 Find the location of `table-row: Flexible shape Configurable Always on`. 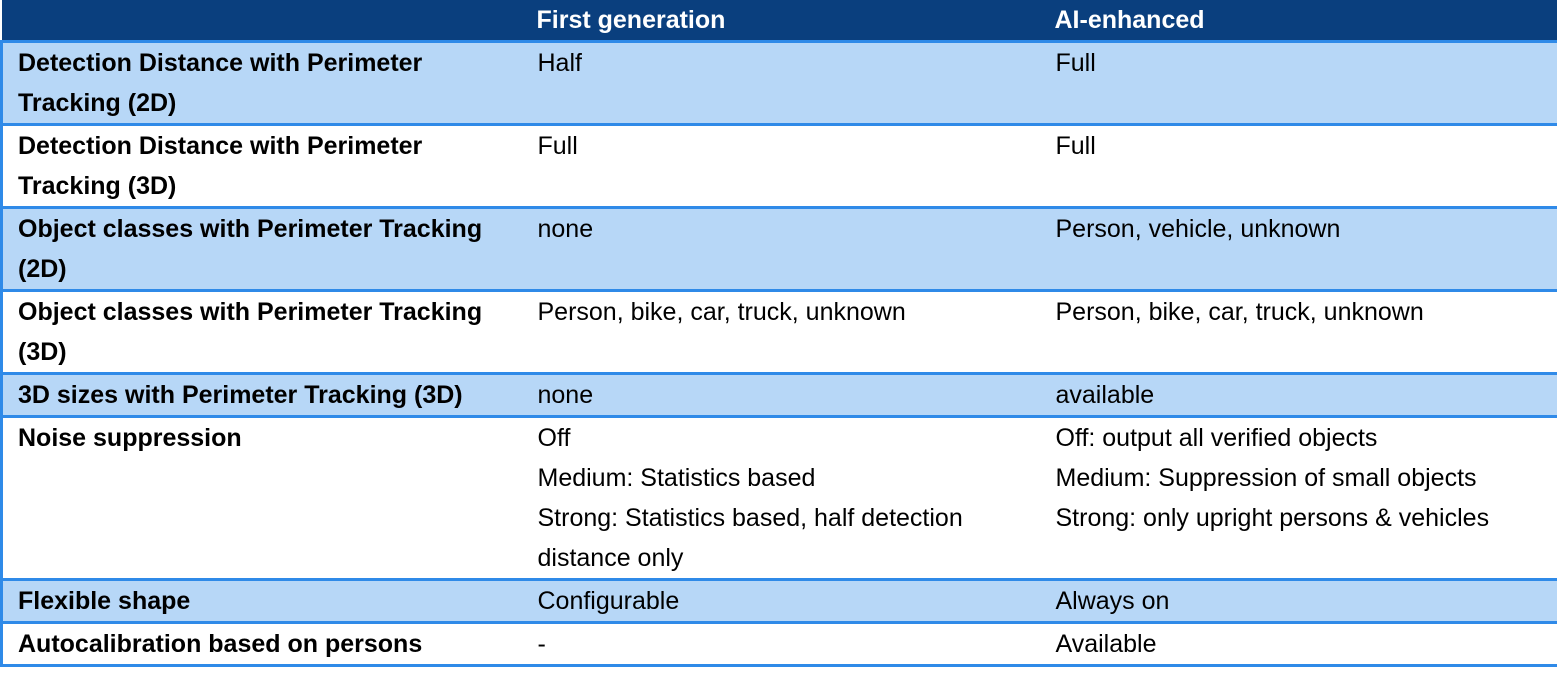

table-row: Flexible shape Configurable Always on is located at coordinates (778, 600).